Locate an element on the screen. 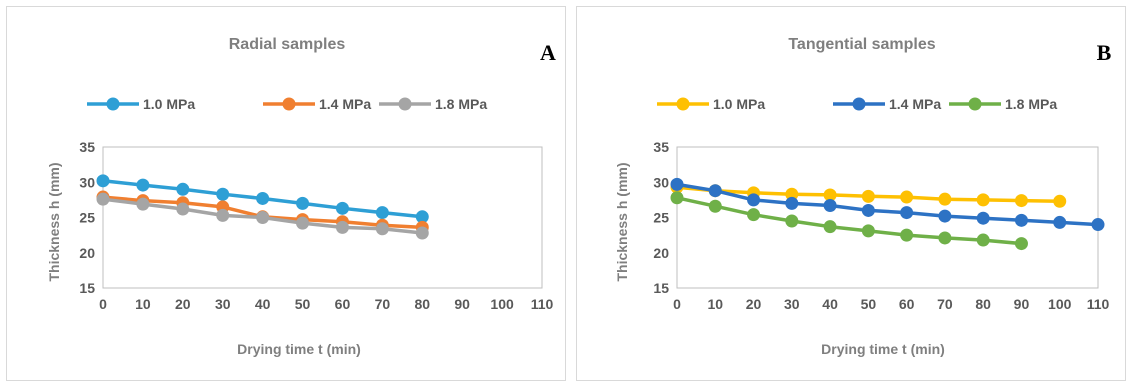 Image resolution: width=1132 pixels, height=383 pixels. chart-title: Tangential samples is located at coordinates (861, 44).